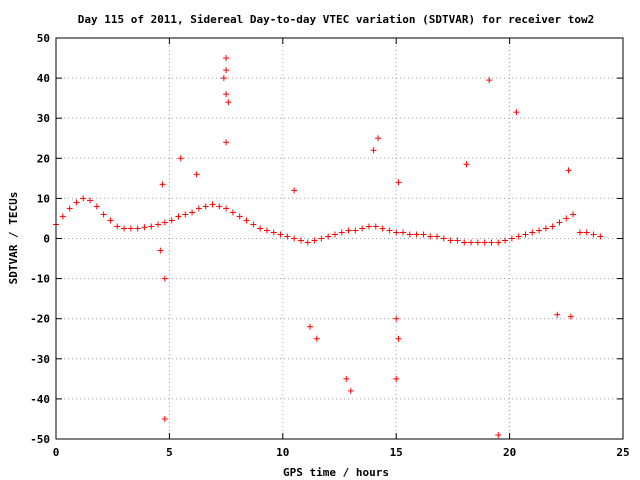  What do you see at coordinates (56, 452) in the screenshot?
I see `x-tick-label: 0` at bounding box center [56, 452].